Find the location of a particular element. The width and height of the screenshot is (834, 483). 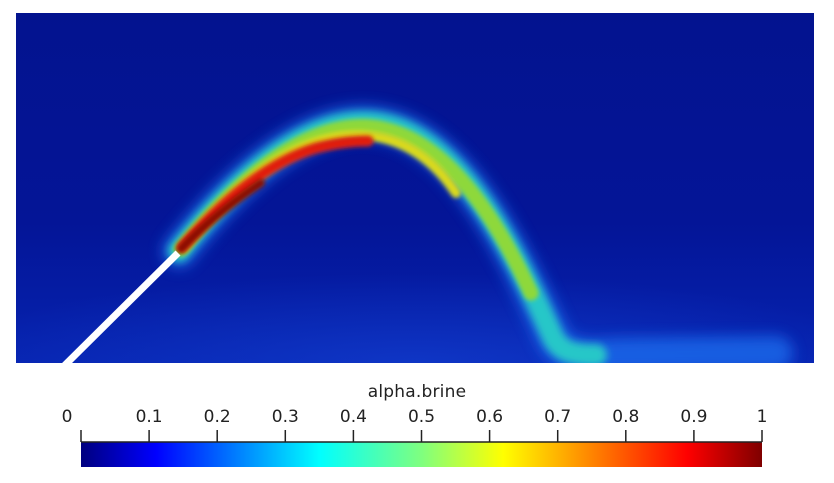

colorbar-tick-label: 0.9 is located at coordinates (693, 417).